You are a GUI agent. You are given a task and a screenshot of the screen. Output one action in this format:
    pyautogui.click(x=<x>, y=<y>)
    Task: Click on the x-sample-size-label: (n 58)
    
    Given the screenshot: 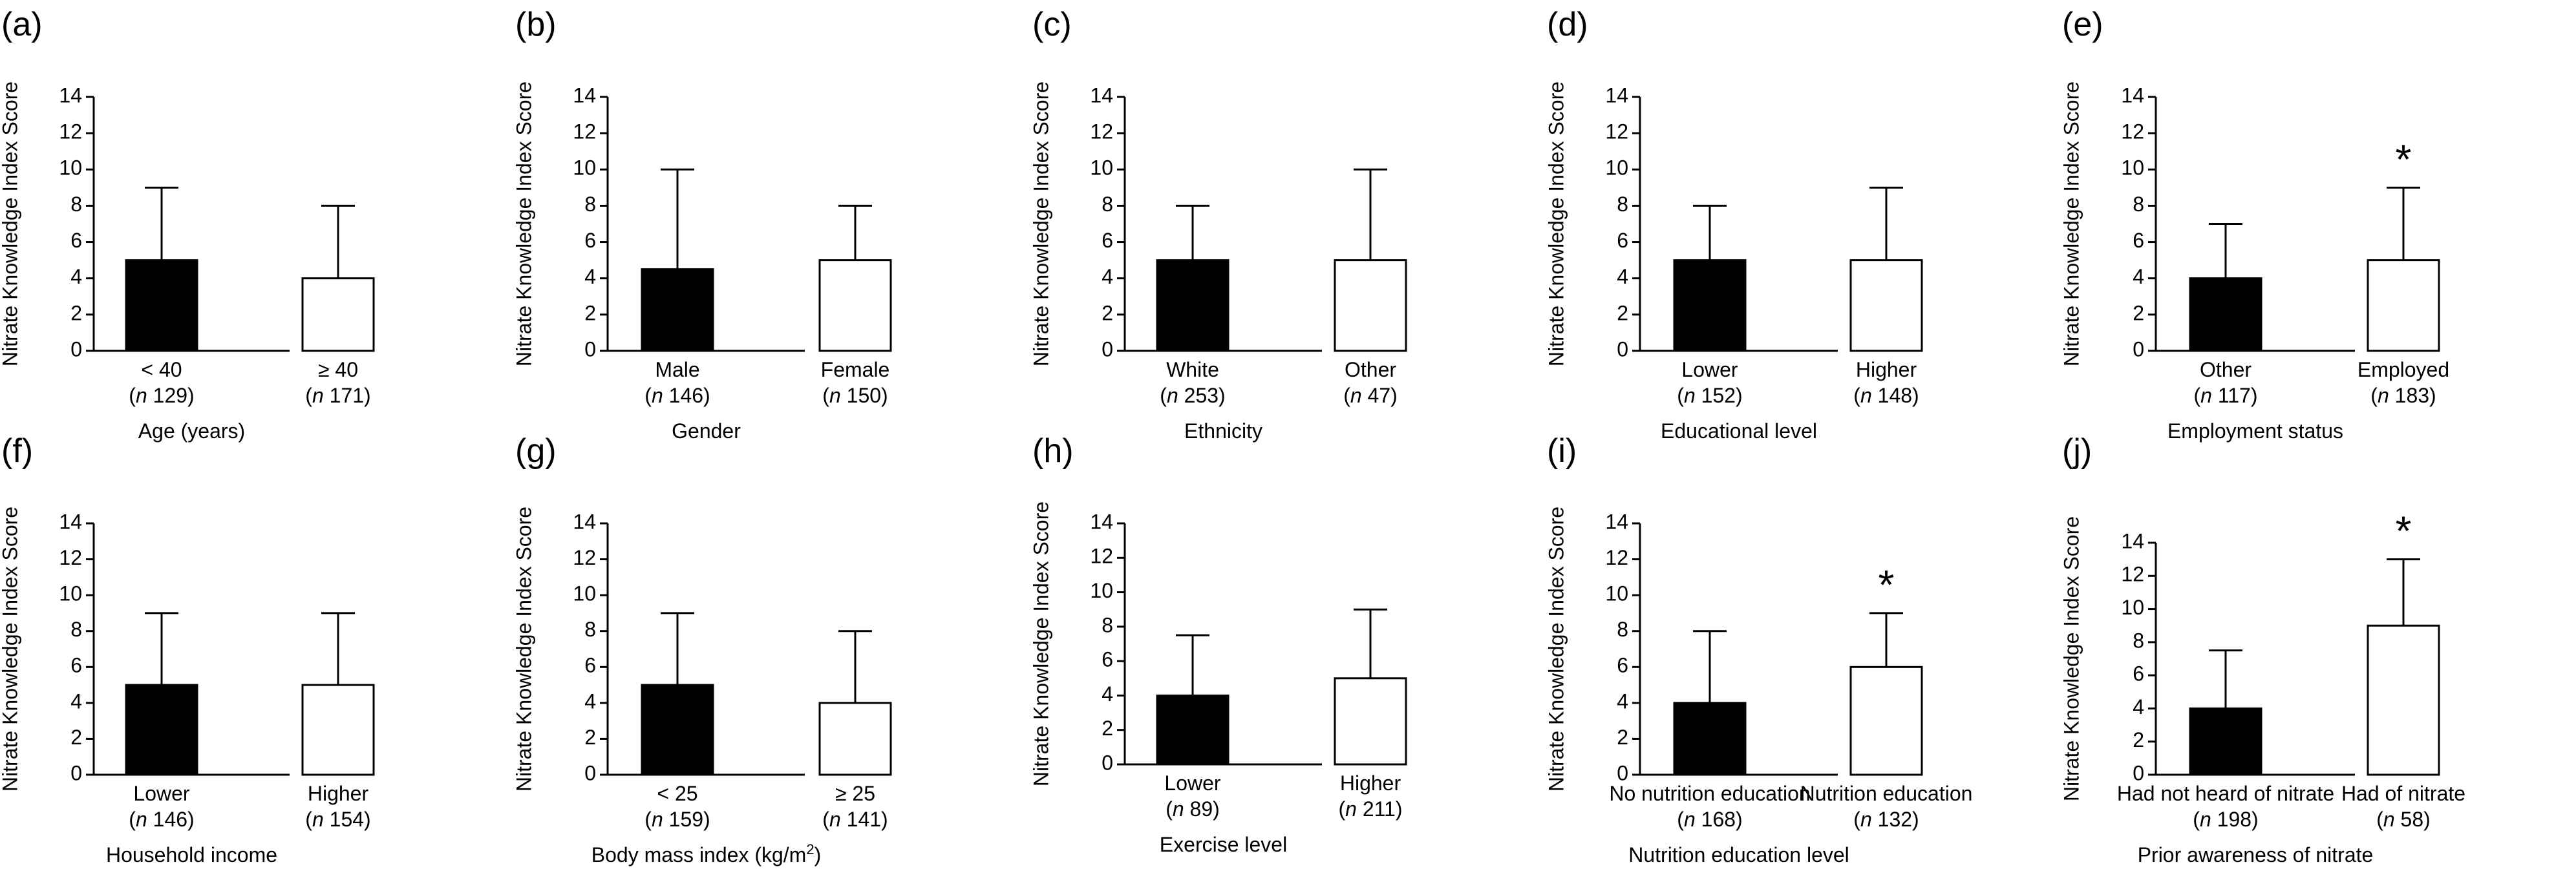 What is the action you would take?
    pyautogui.click(x=2403, y=819)
    